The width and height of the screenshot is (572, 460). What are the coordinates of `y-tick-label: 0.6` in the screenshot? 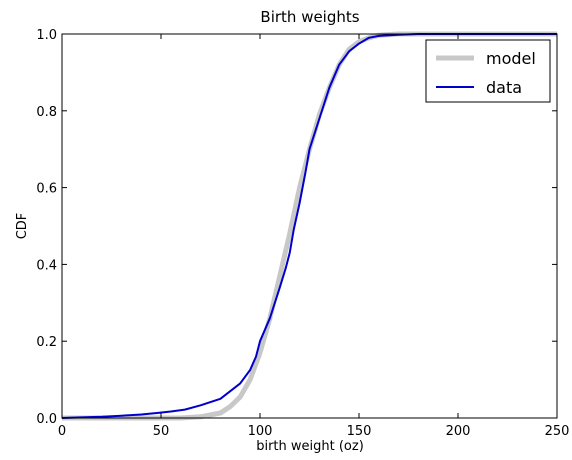 It's located at (46, 189).